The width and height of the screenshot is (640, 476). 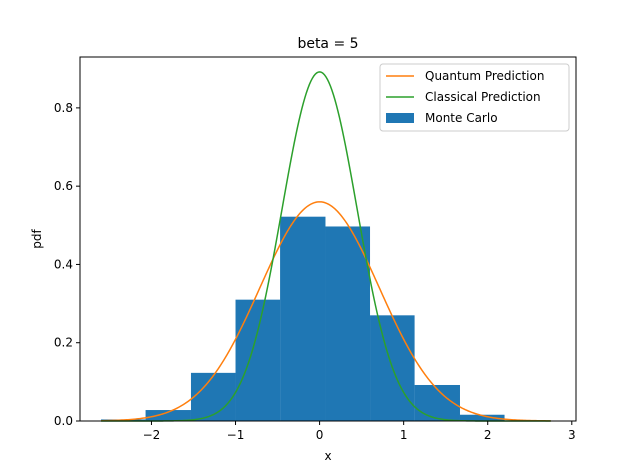 I want to click on y-tick-label: 0.6, so click(x=63, y=186).